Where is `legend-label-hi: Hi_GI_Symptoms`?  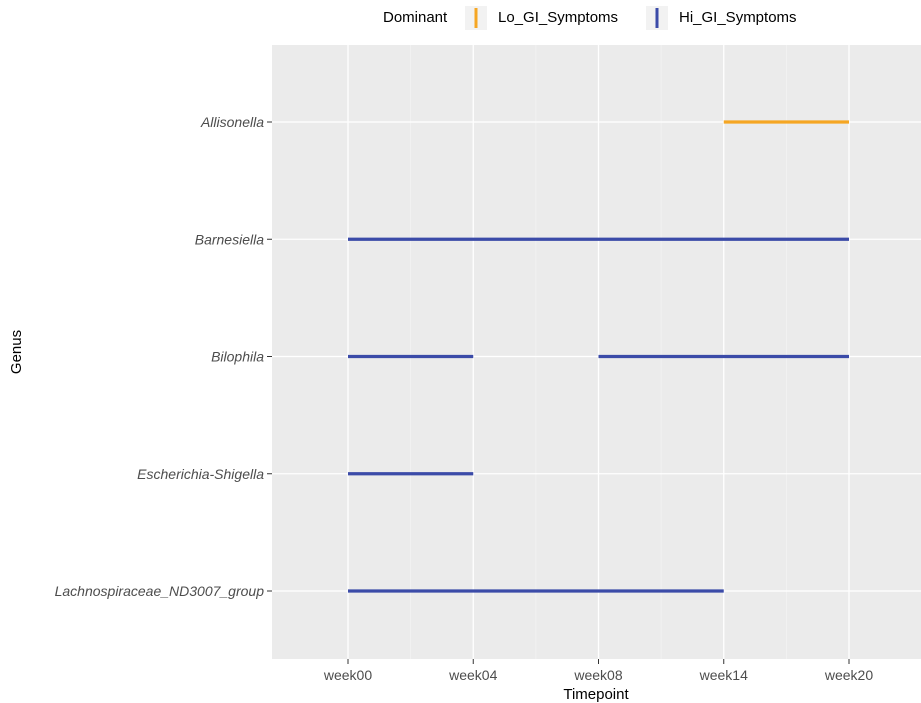 legend-label-hi: Hi_GI_Symptoms is located at coordinates (738, 17).